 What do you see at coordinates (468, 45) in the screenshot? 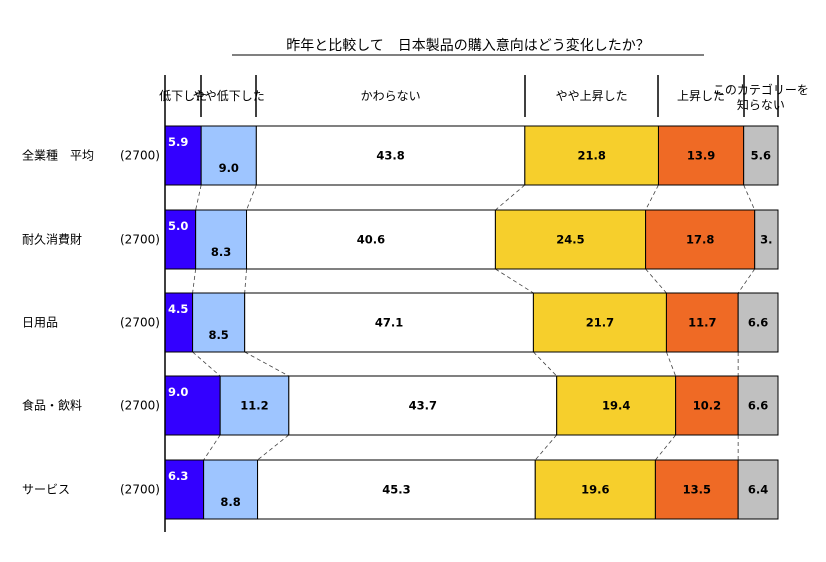
I see `chart-title: 昨年と比較して 日本製品の購入意向はどう変化したか？` at bounding box center [468, 45].